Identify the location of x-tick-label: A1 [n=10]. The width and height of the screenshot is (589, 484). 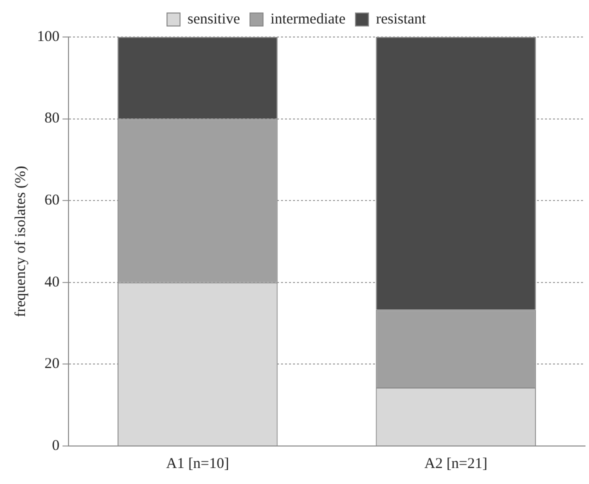
(198, 464).